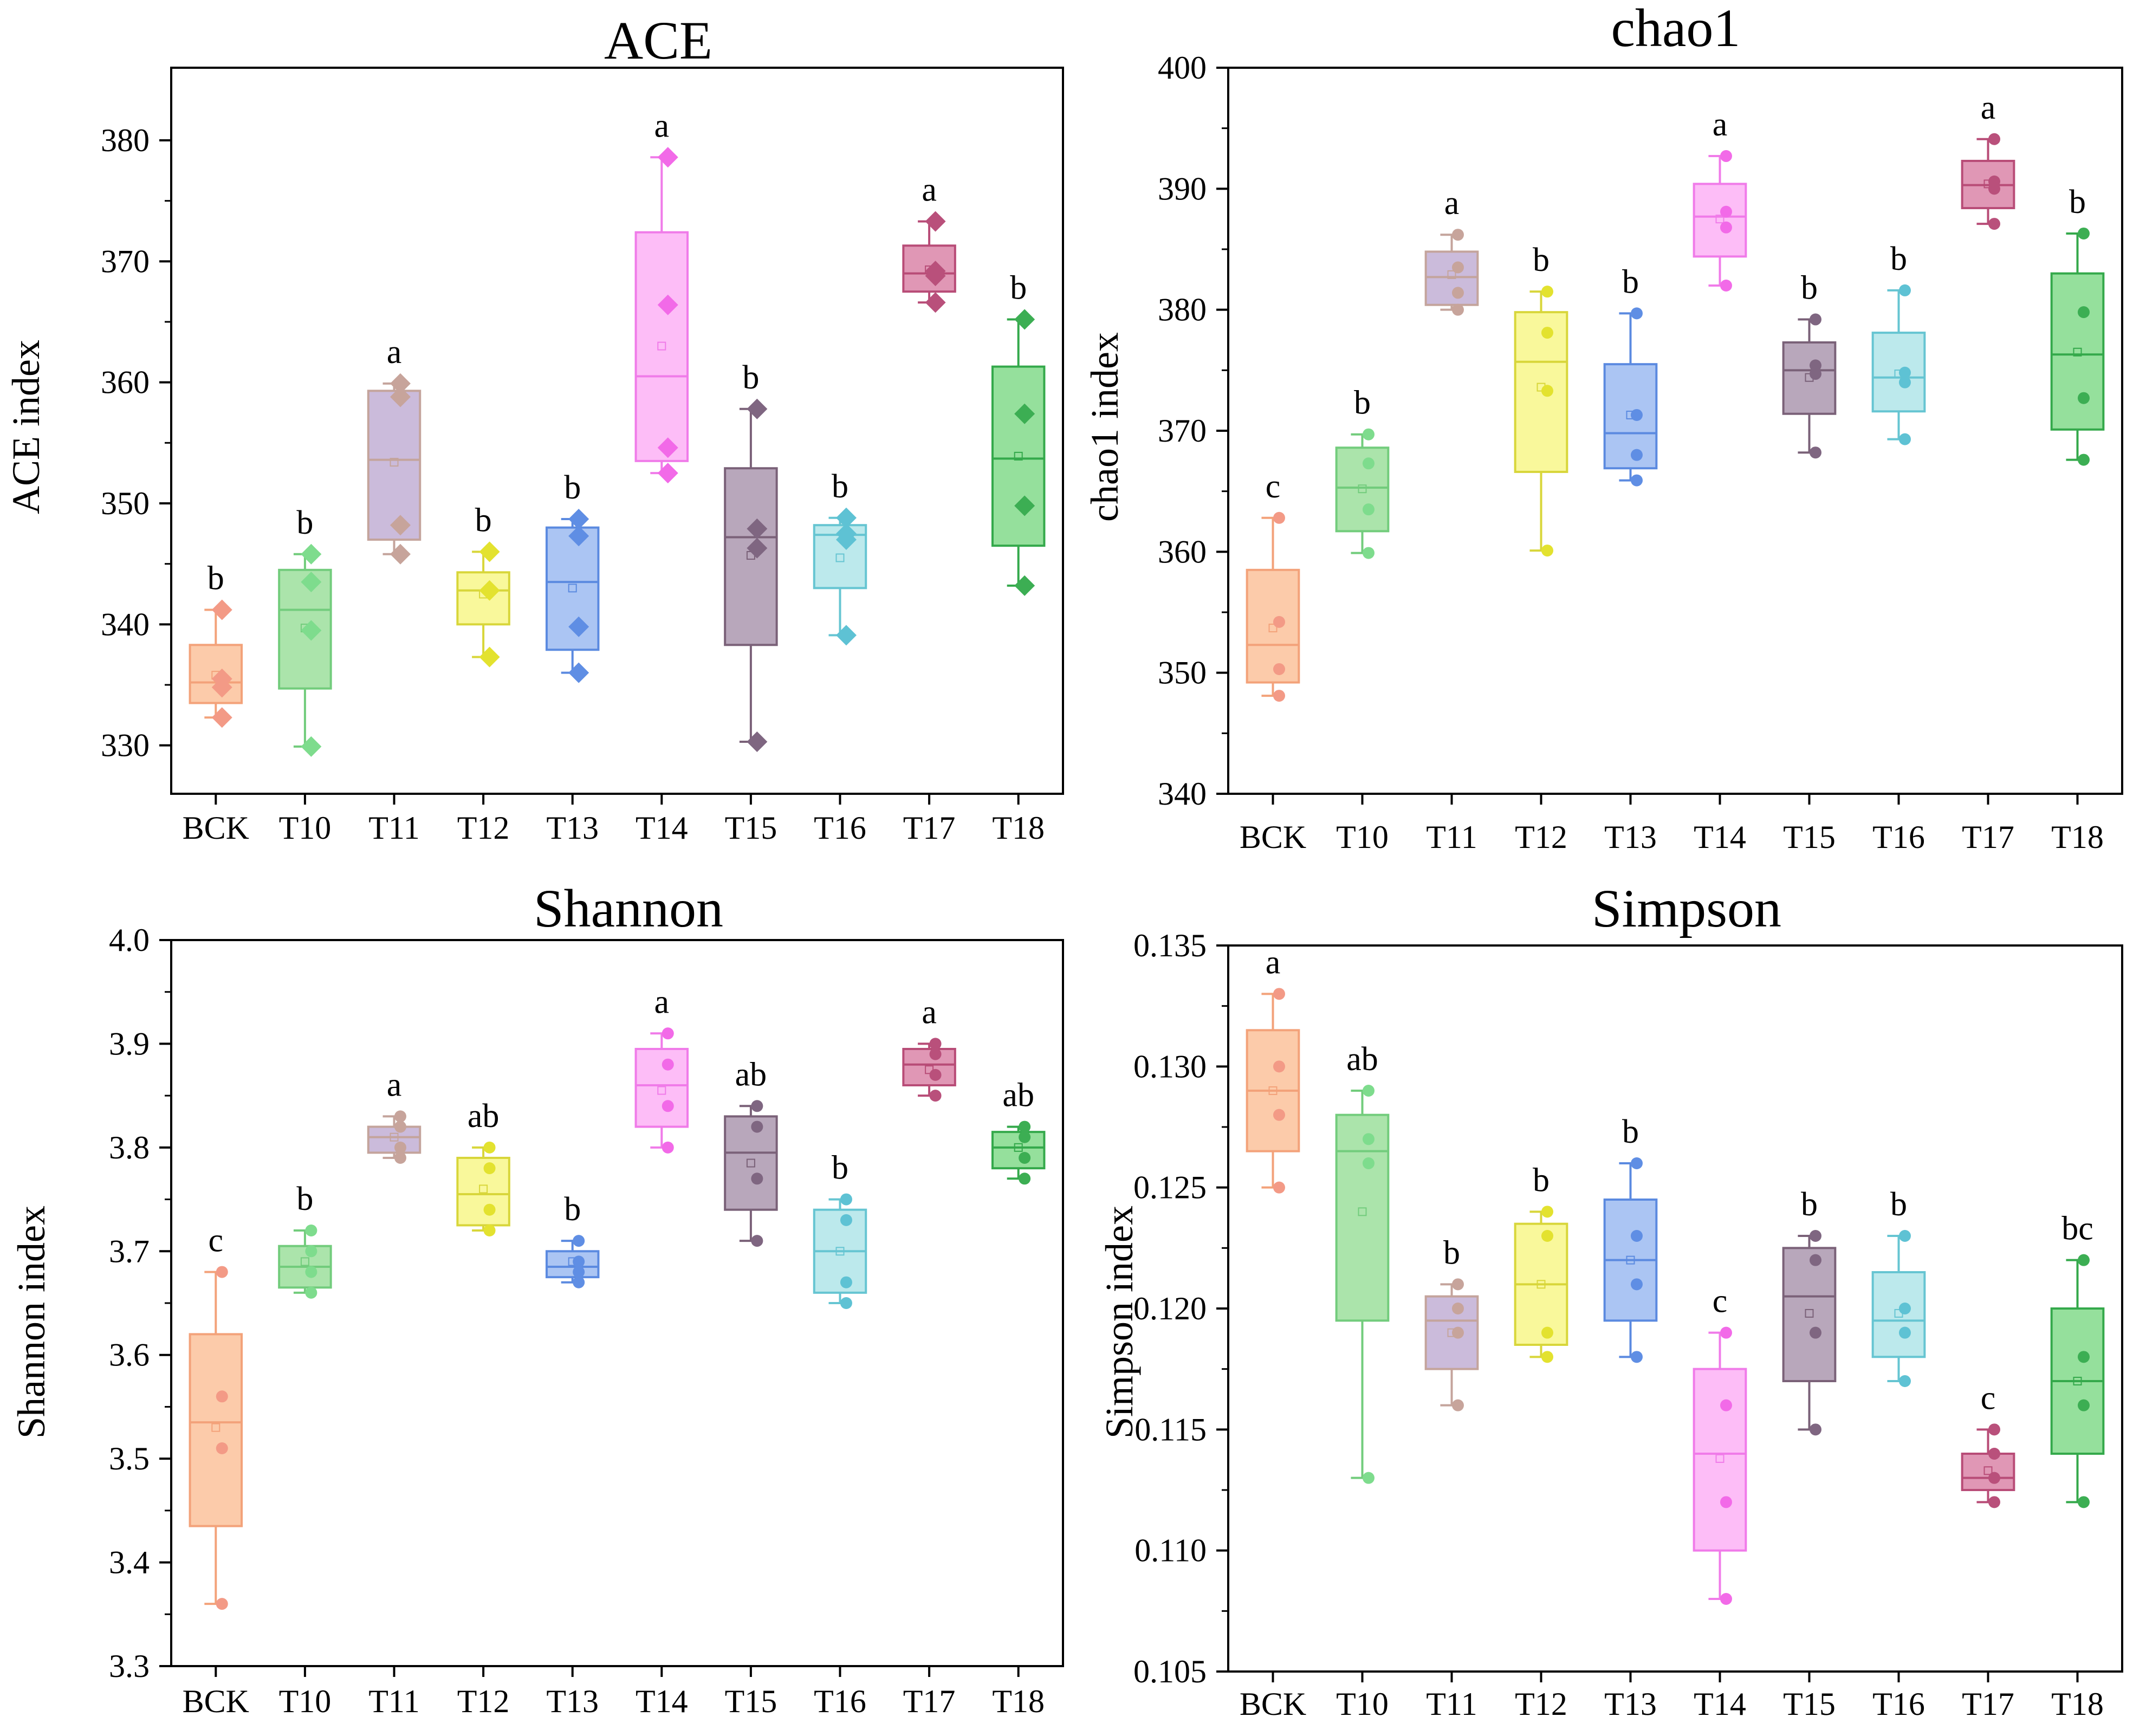 This screenshot has height=1736, width=2133. I want to click on x-tick-label: T13, so click(572, 828).